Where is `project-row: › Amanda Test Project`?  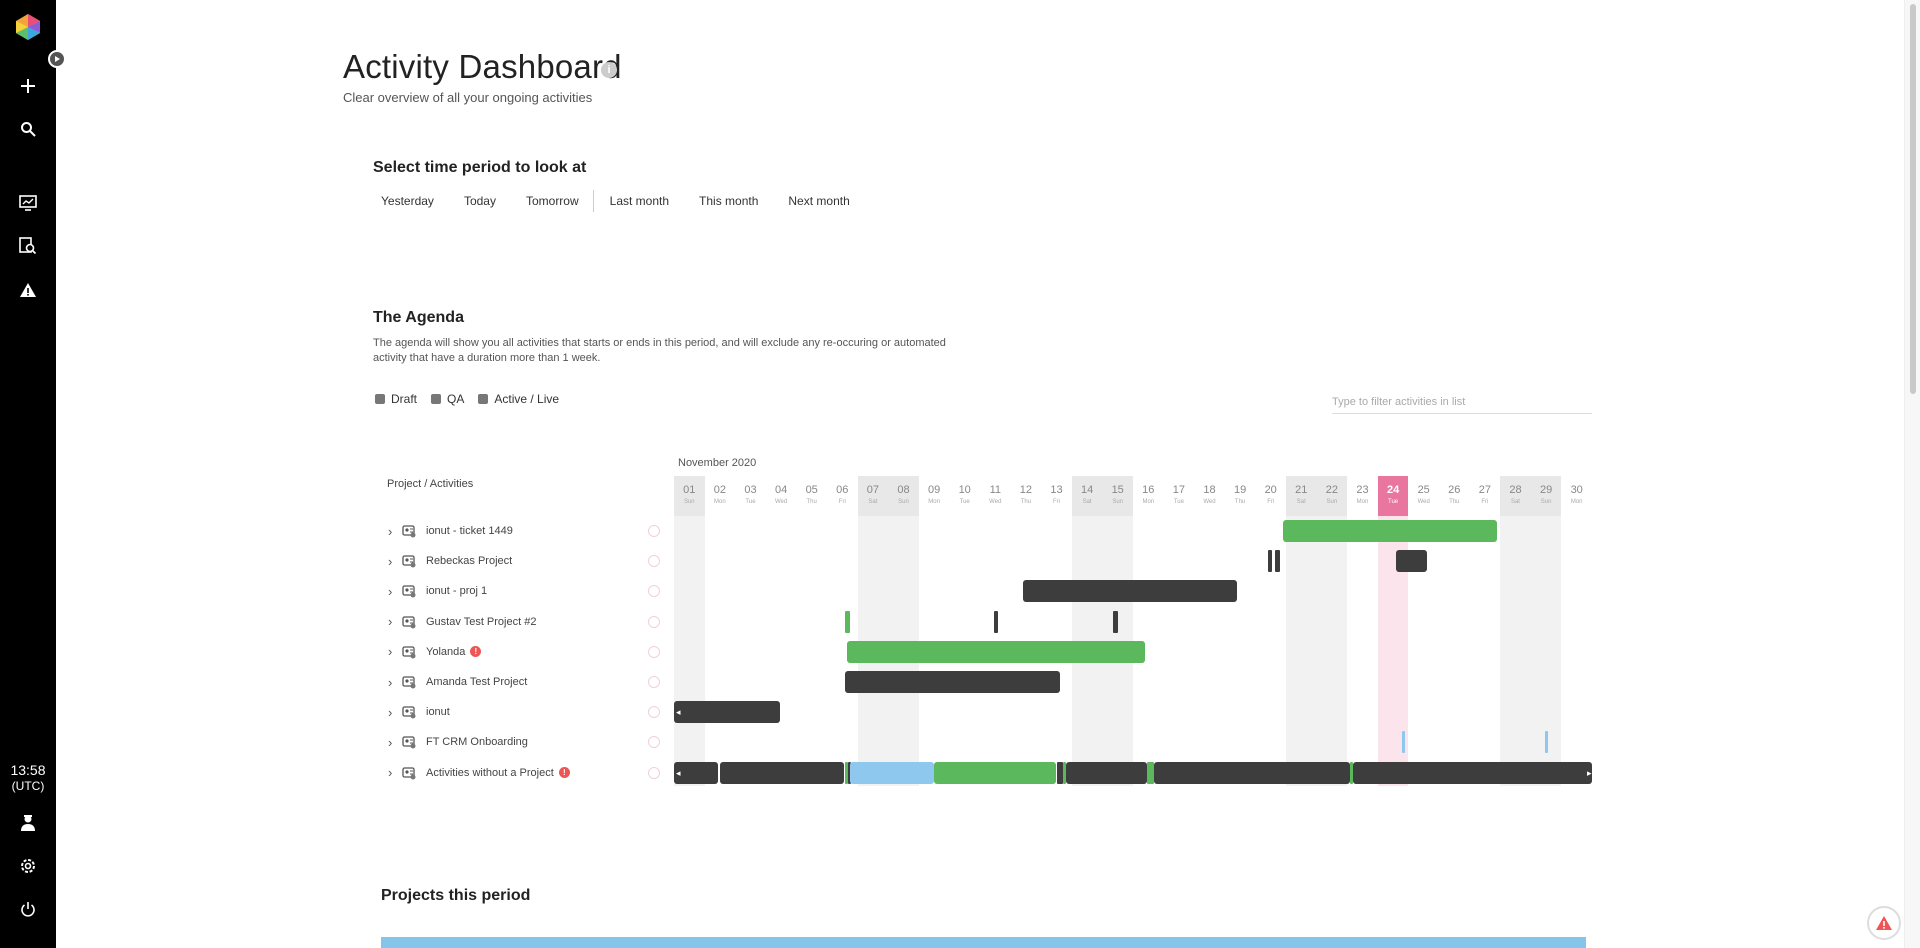 project-row: › Amanda Test Project is located at coordinates (457, 682).